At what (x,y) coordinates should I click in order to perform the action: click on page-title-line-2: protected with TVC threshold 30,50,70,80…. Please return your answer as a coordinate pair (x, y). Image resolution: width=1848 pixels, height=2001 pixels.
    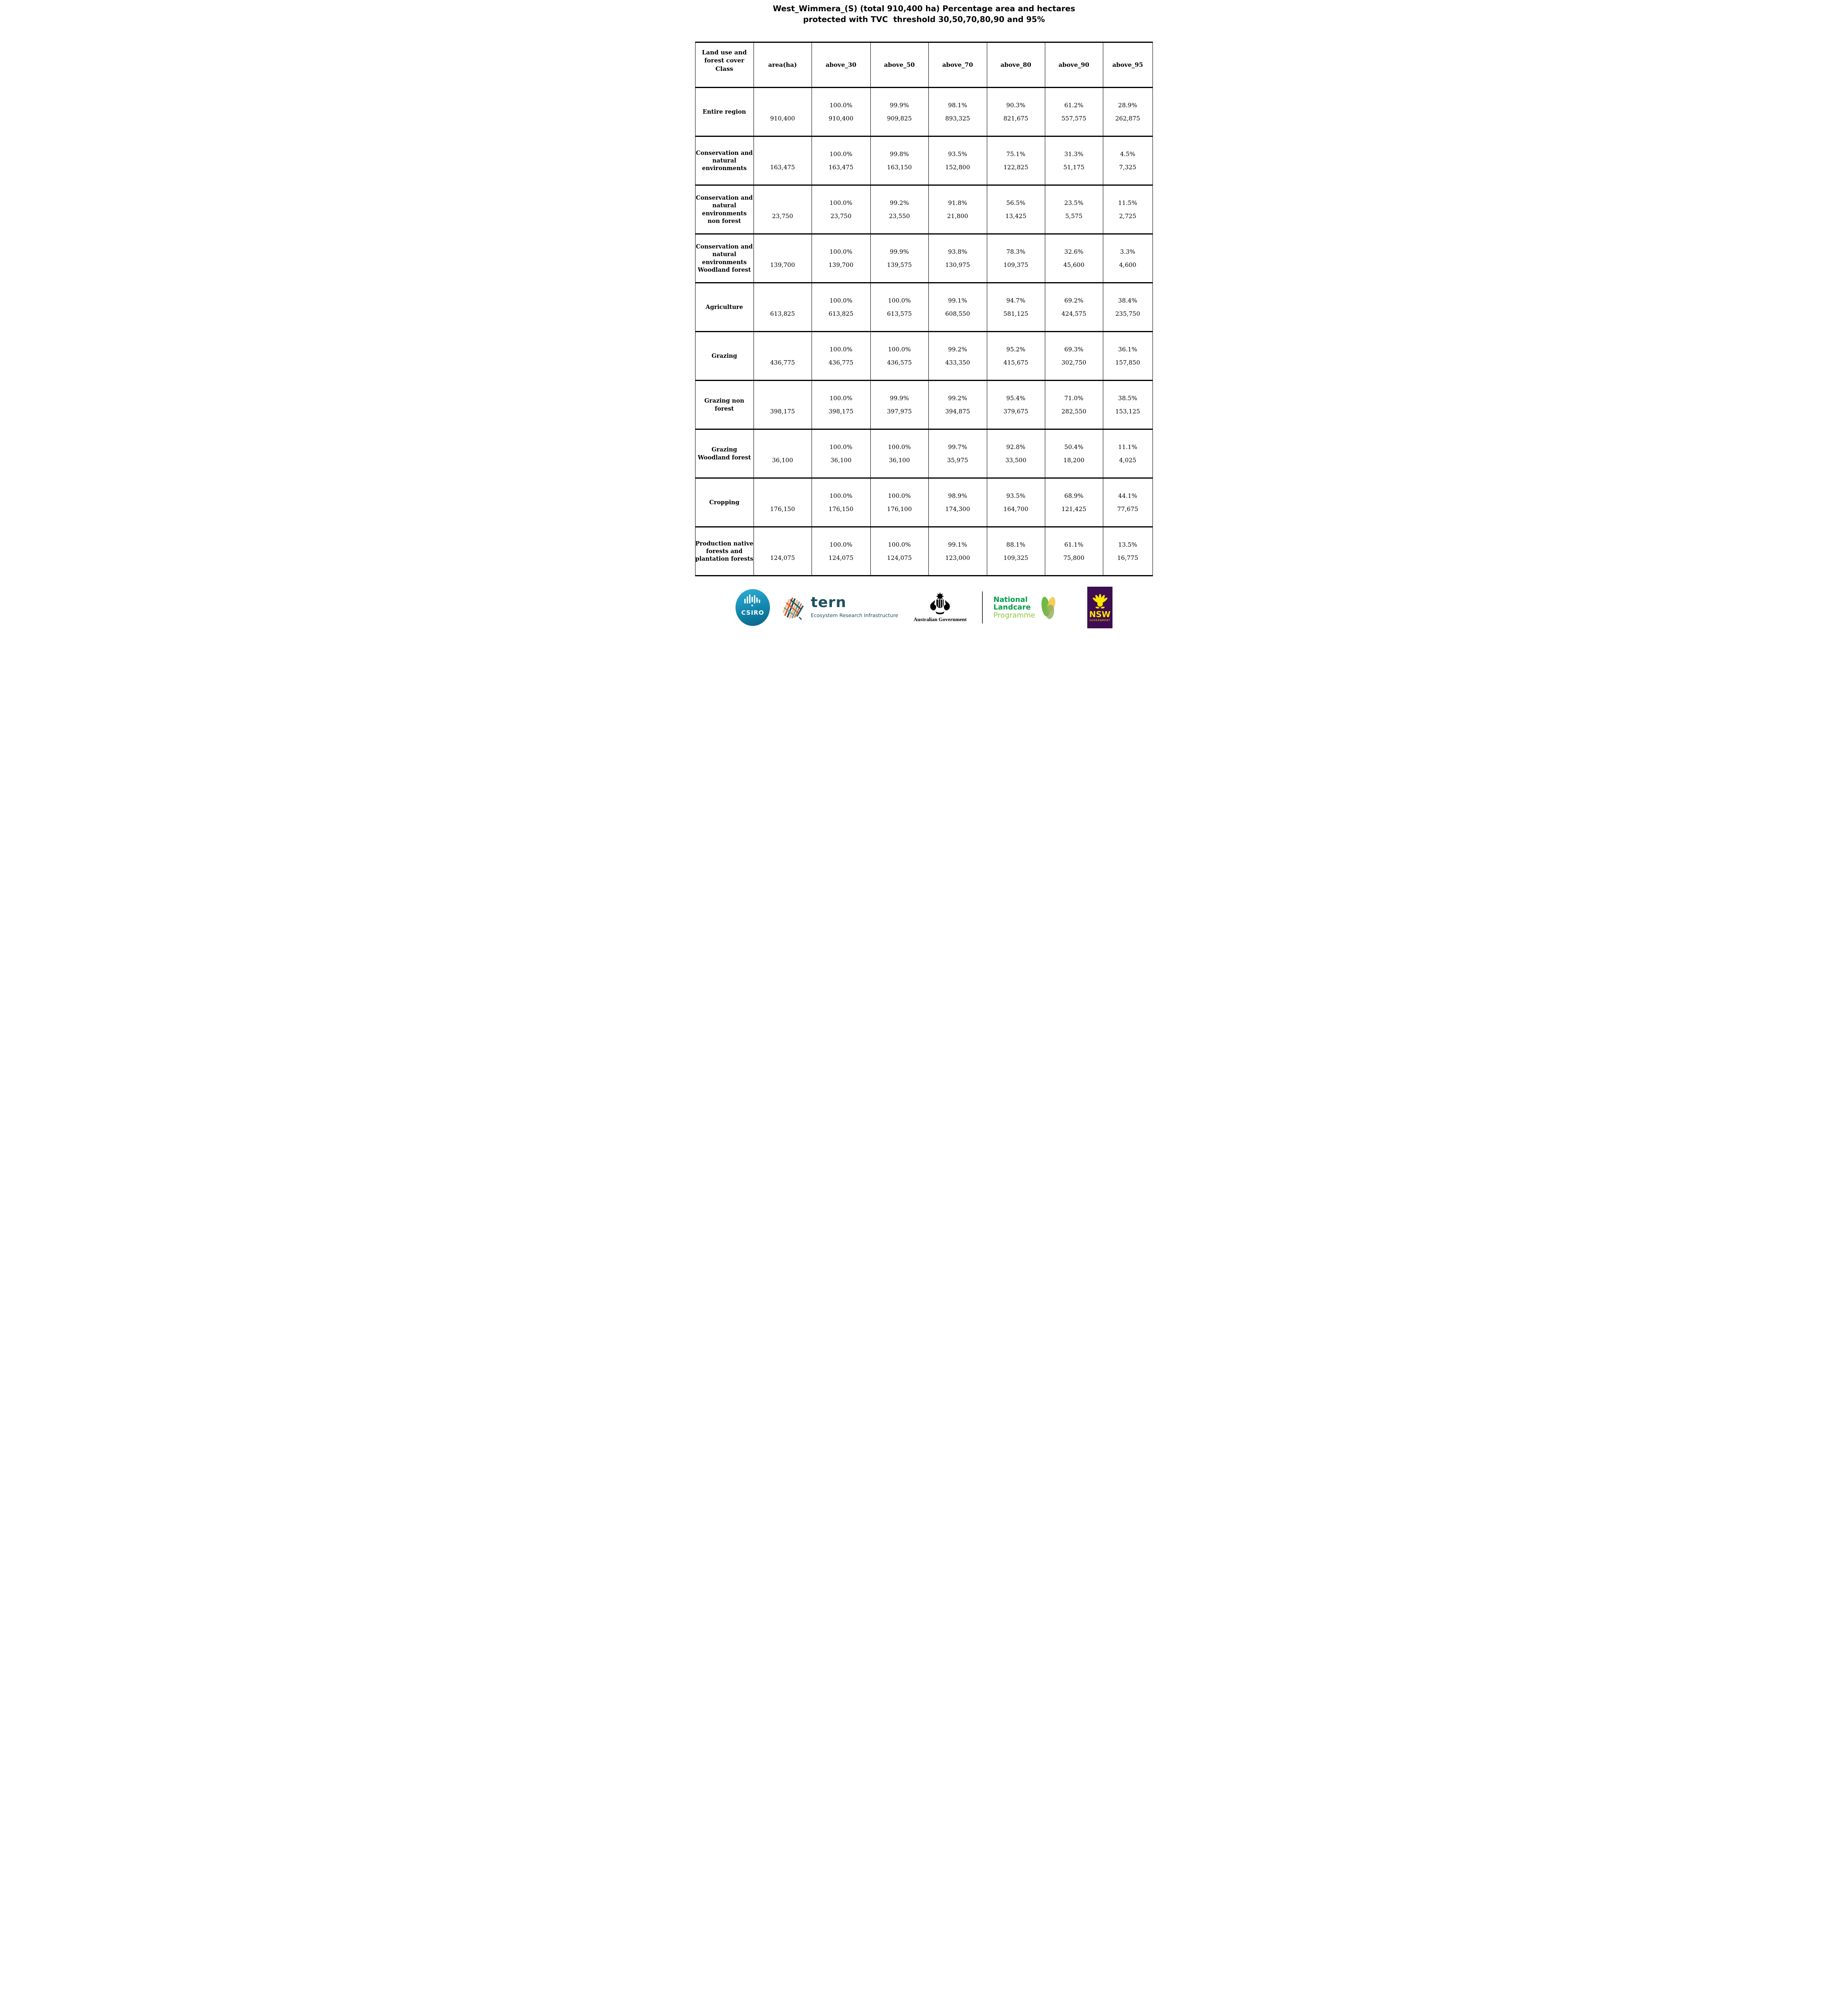
    Looking at the image, I should click on (924, 19).